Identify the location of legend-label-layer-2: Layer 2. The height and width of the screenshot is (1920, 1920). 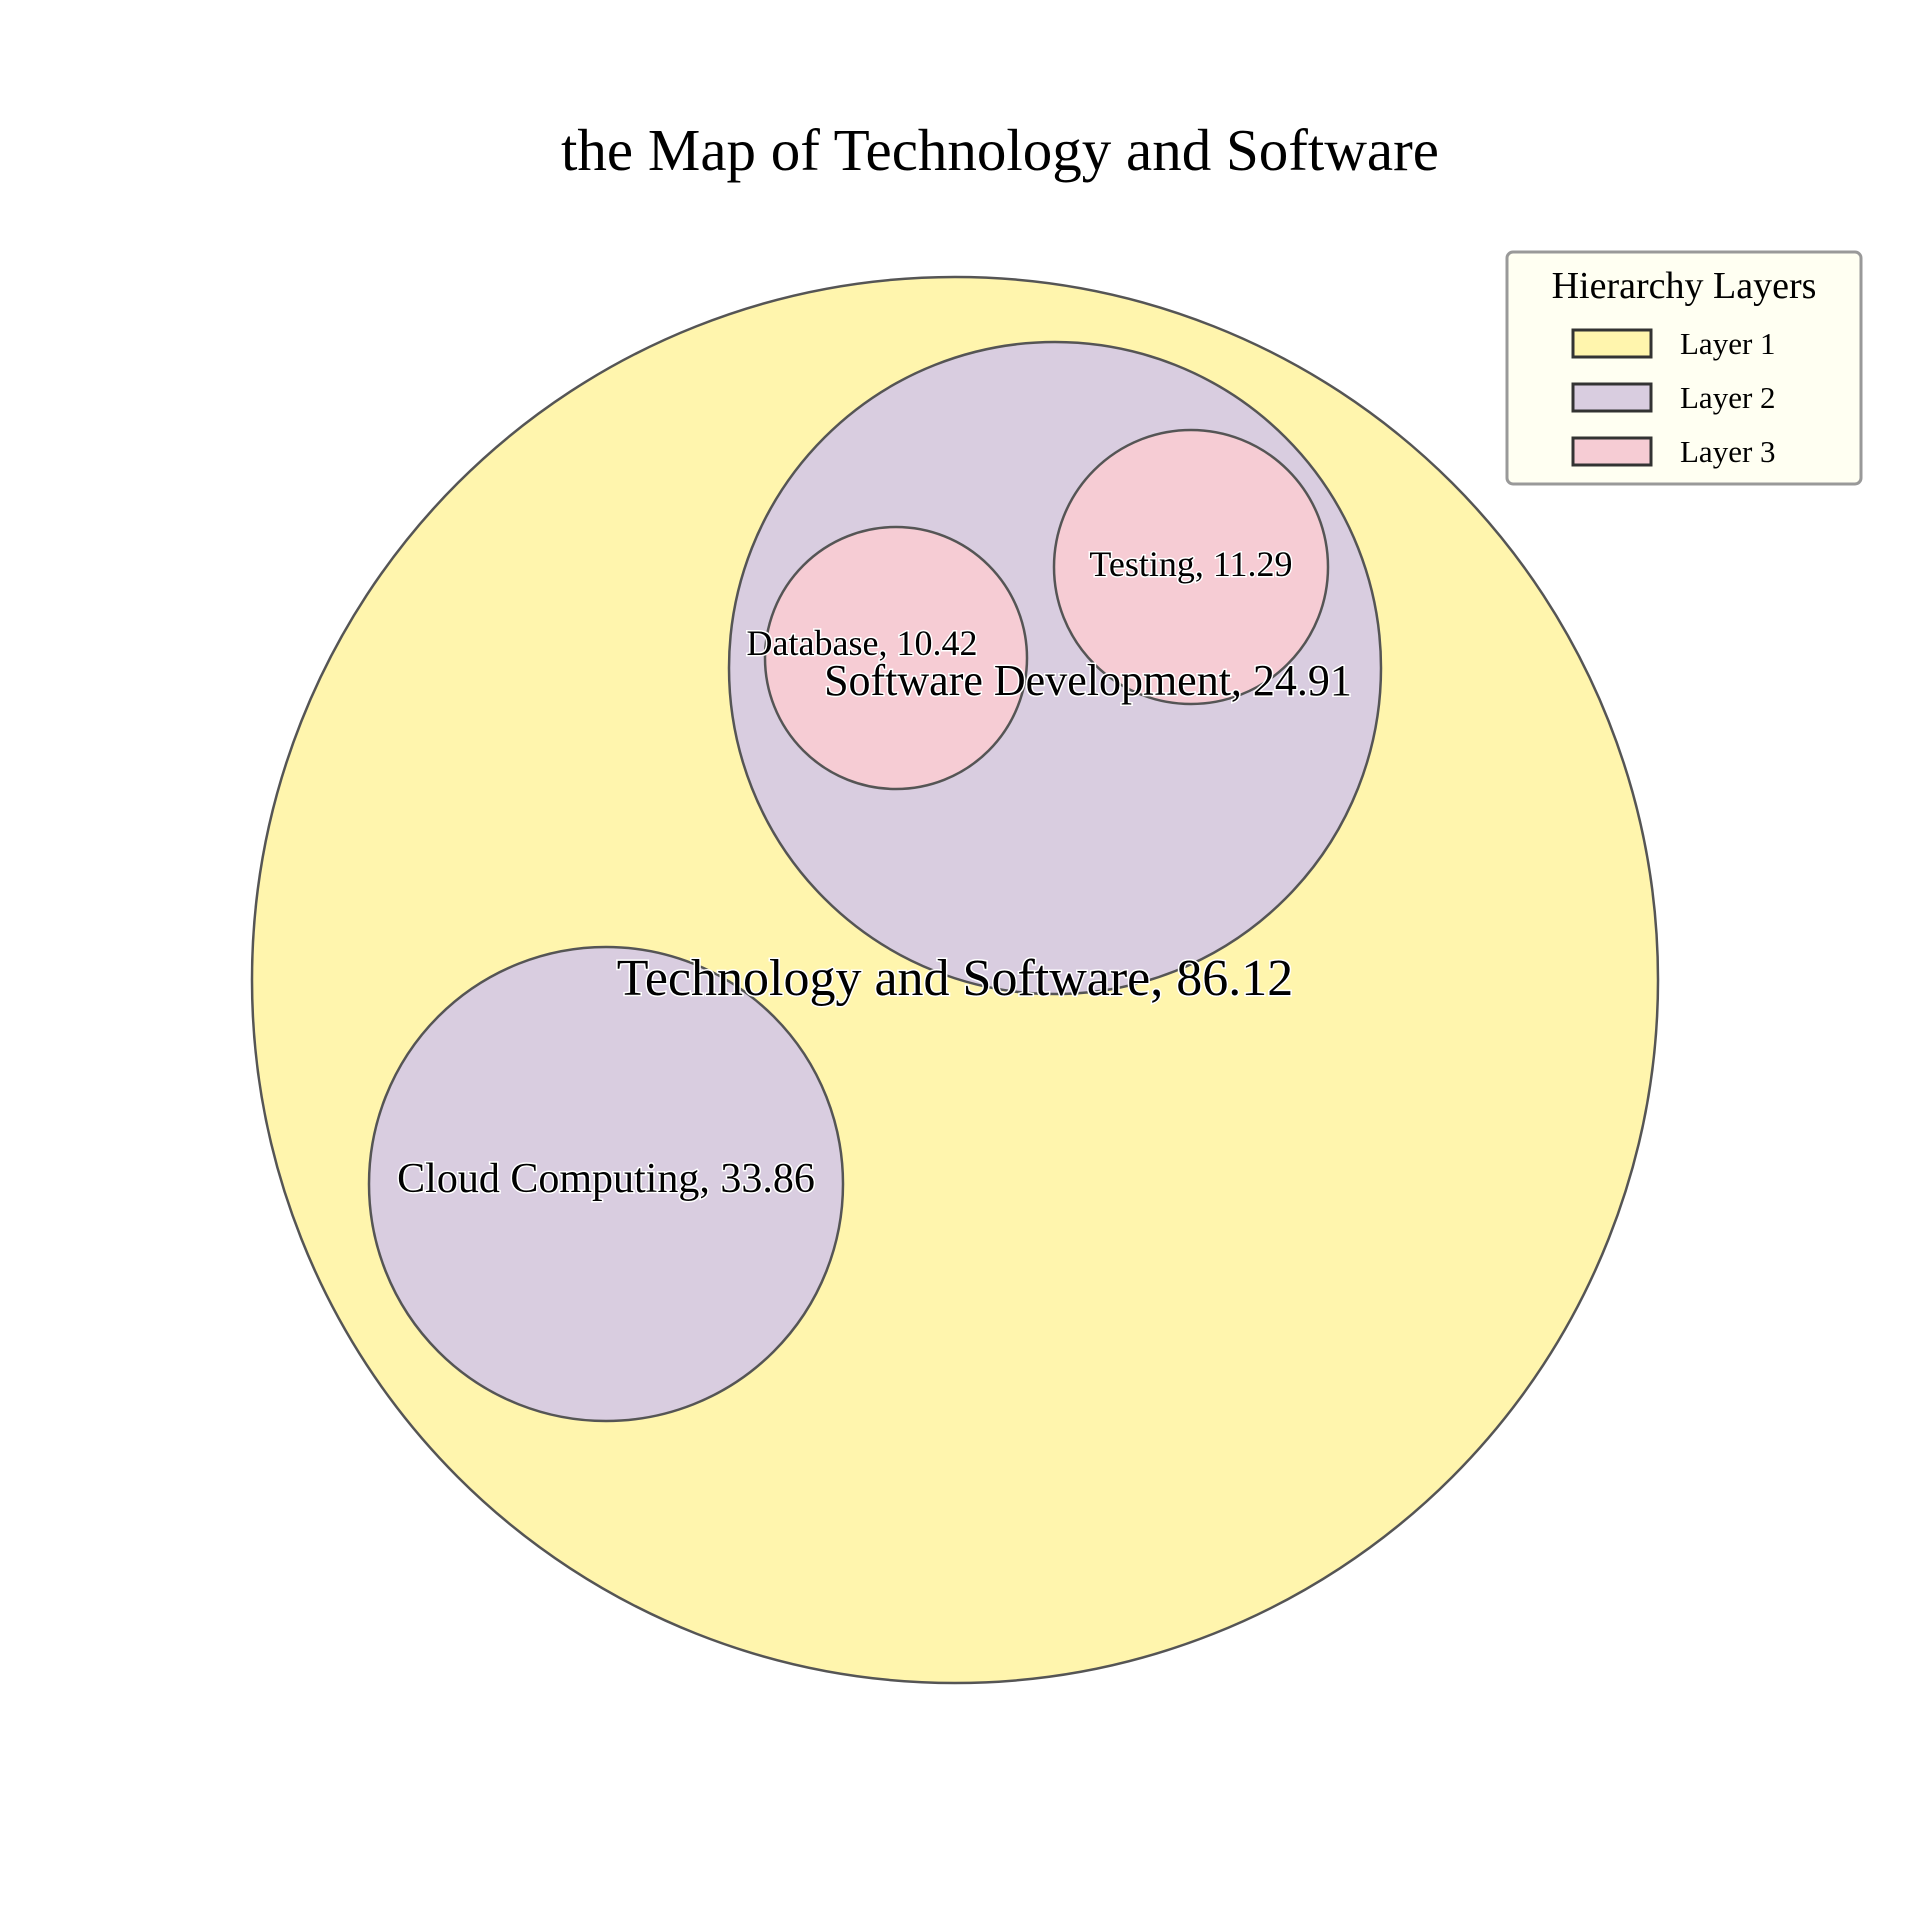
(1728, 397).